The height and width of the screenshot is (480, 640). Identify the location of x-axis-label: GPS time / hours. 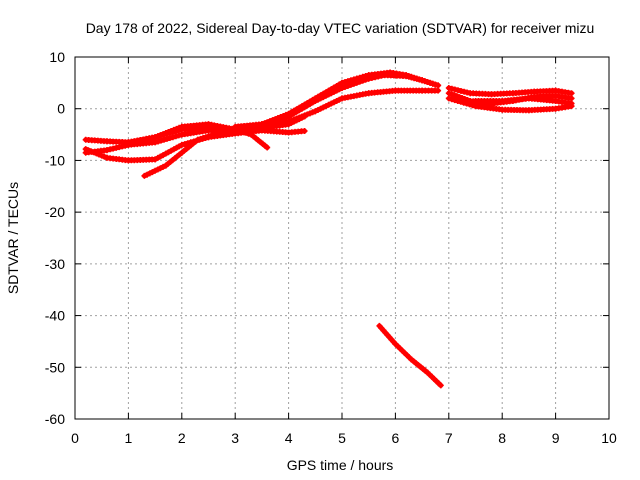
(340, 465).